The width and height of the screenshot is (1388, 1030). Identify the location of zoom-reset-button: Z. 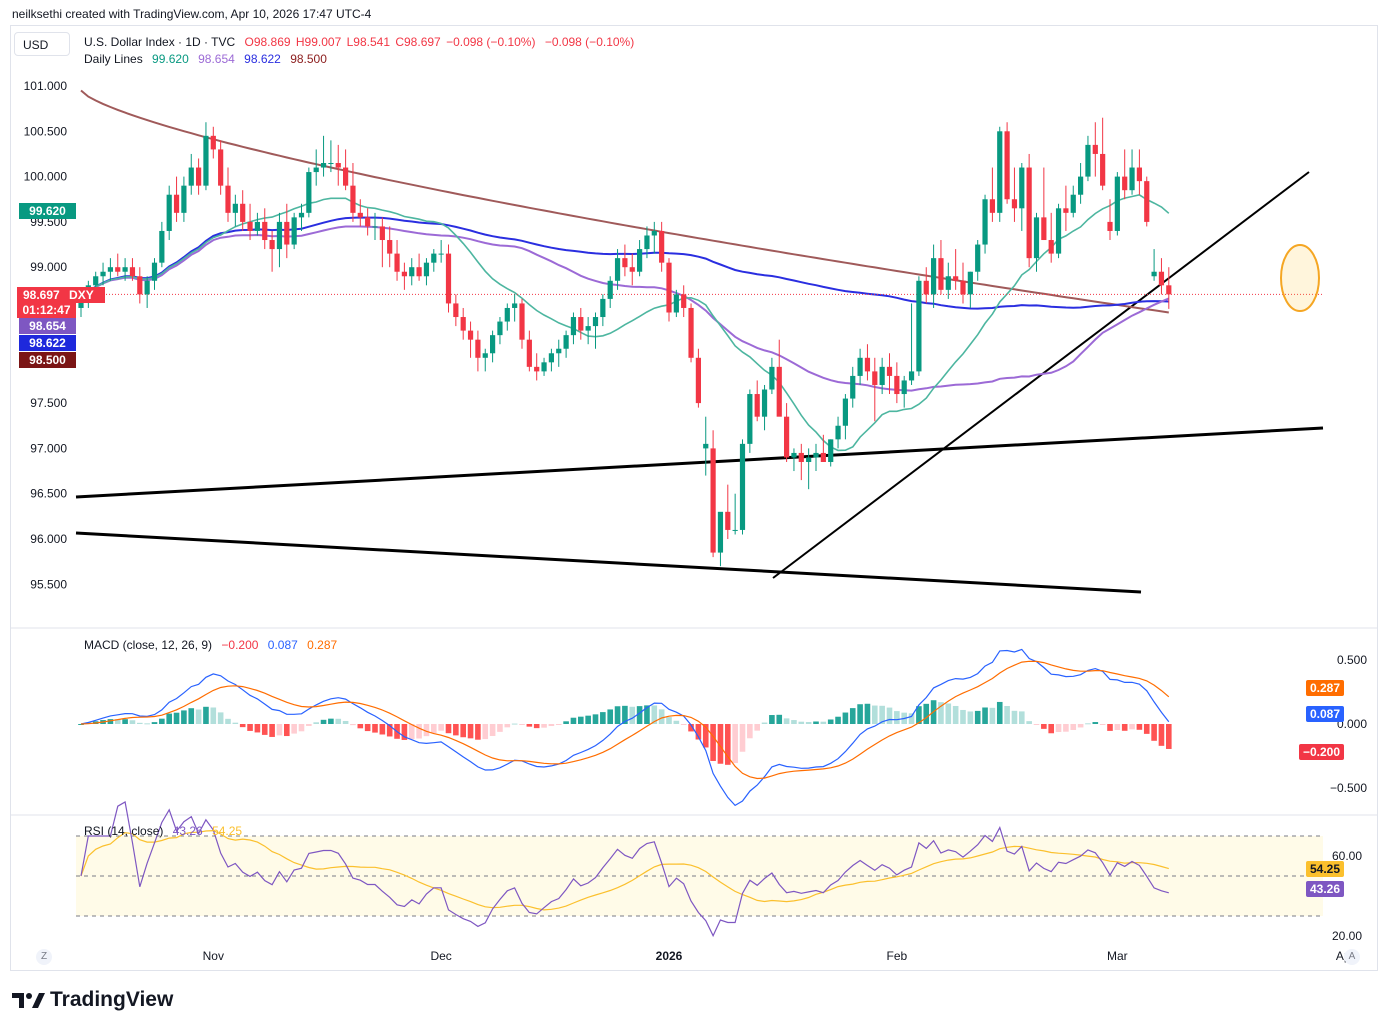
(44, 957).